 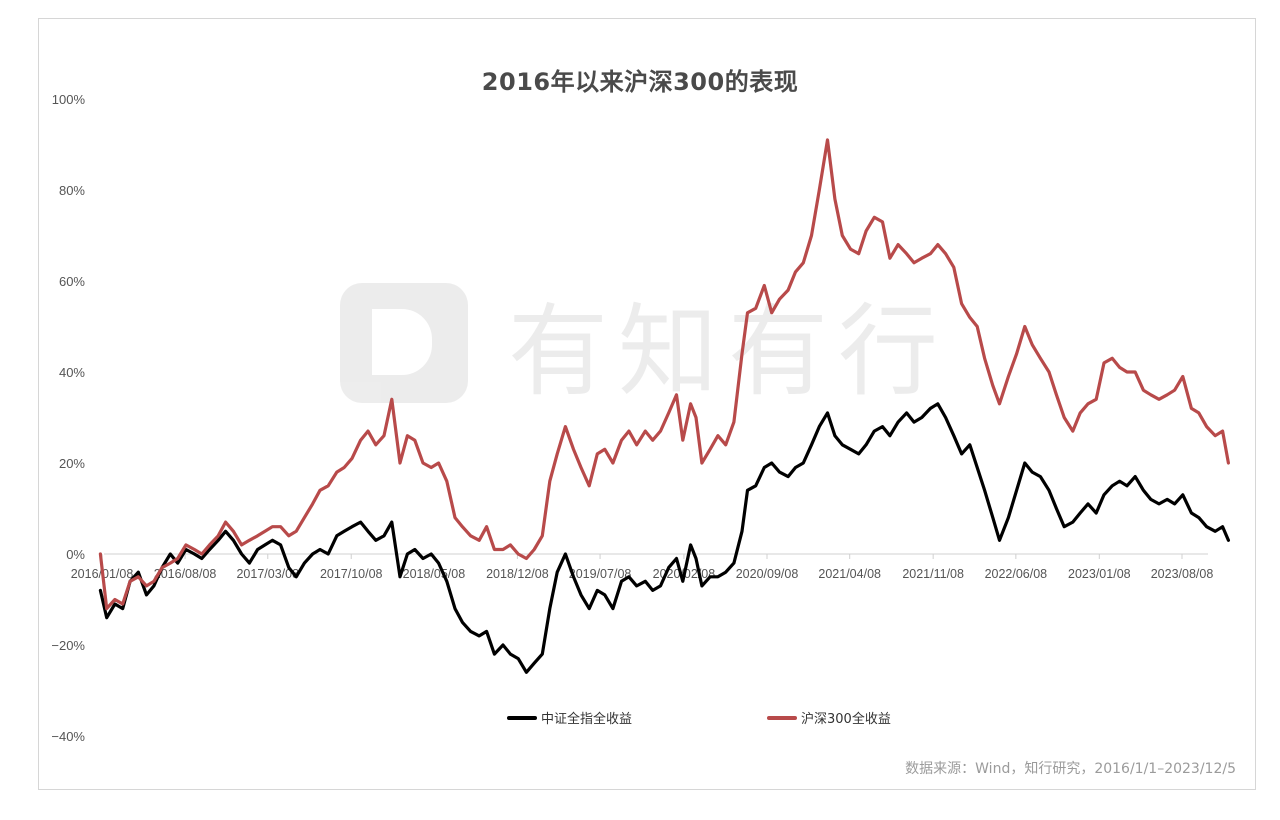 What do you see at coordinates (846, 719) in the screenshot?
I see `legend-label-series-2: 沪深300全收益` at bounding box center [846, 719].